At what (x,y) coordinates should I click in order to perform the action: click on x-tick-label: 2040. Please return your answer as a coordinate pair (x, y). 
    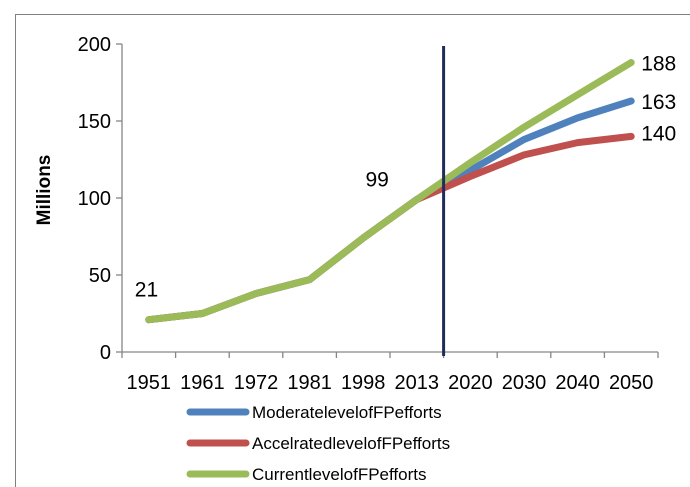
    Looking at the image, I should click on (577, 383).